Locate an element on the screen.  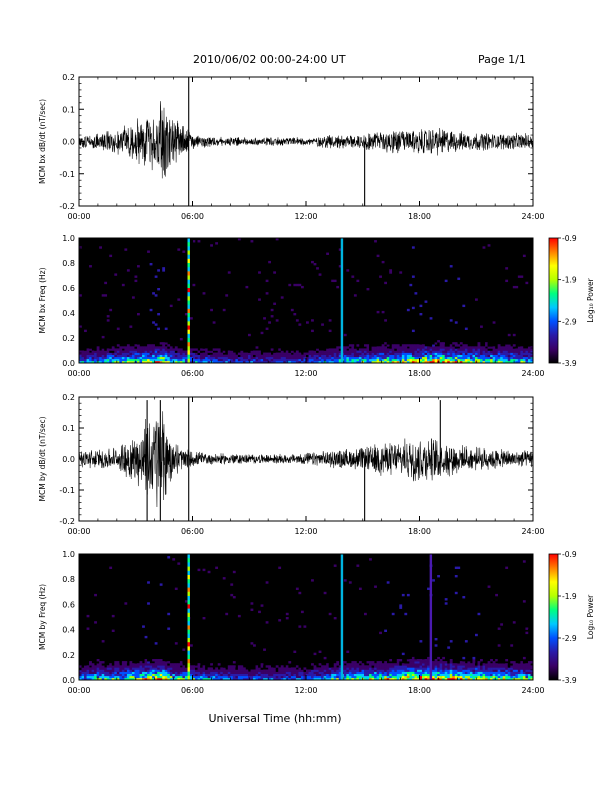
x-axis-label: Universal Time (hh:mm) is located at coordinates (275, 718).